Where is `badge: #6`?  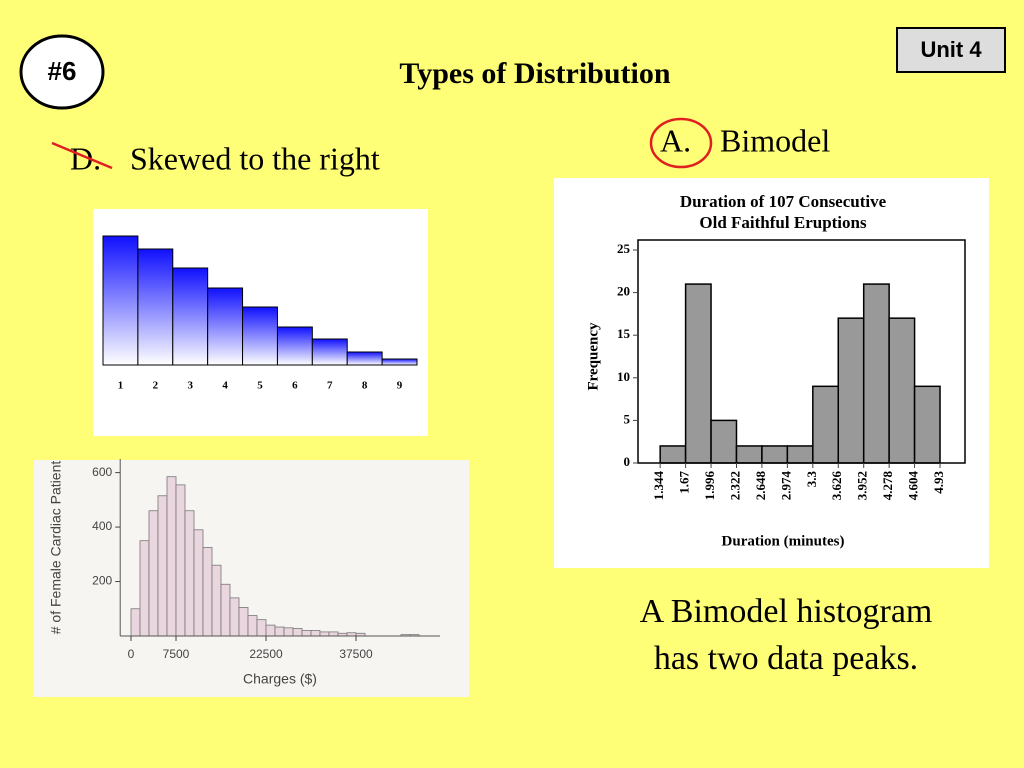 badge: #6 is located at coordinates (62, 71).